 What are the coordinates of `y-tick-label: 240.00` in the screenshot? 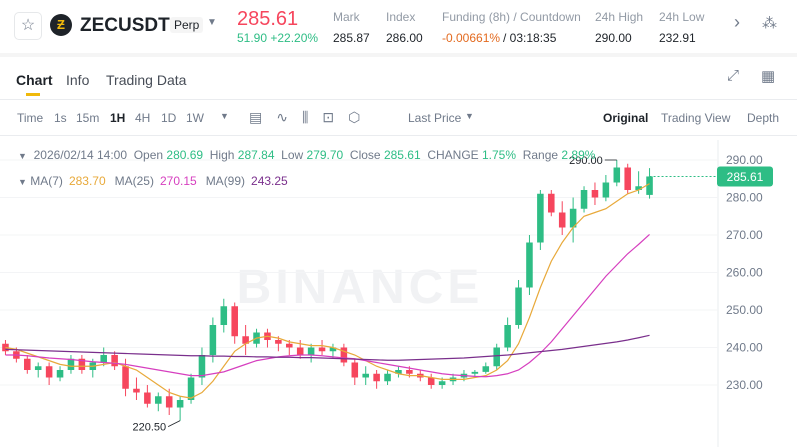 It's located at (744, 348).